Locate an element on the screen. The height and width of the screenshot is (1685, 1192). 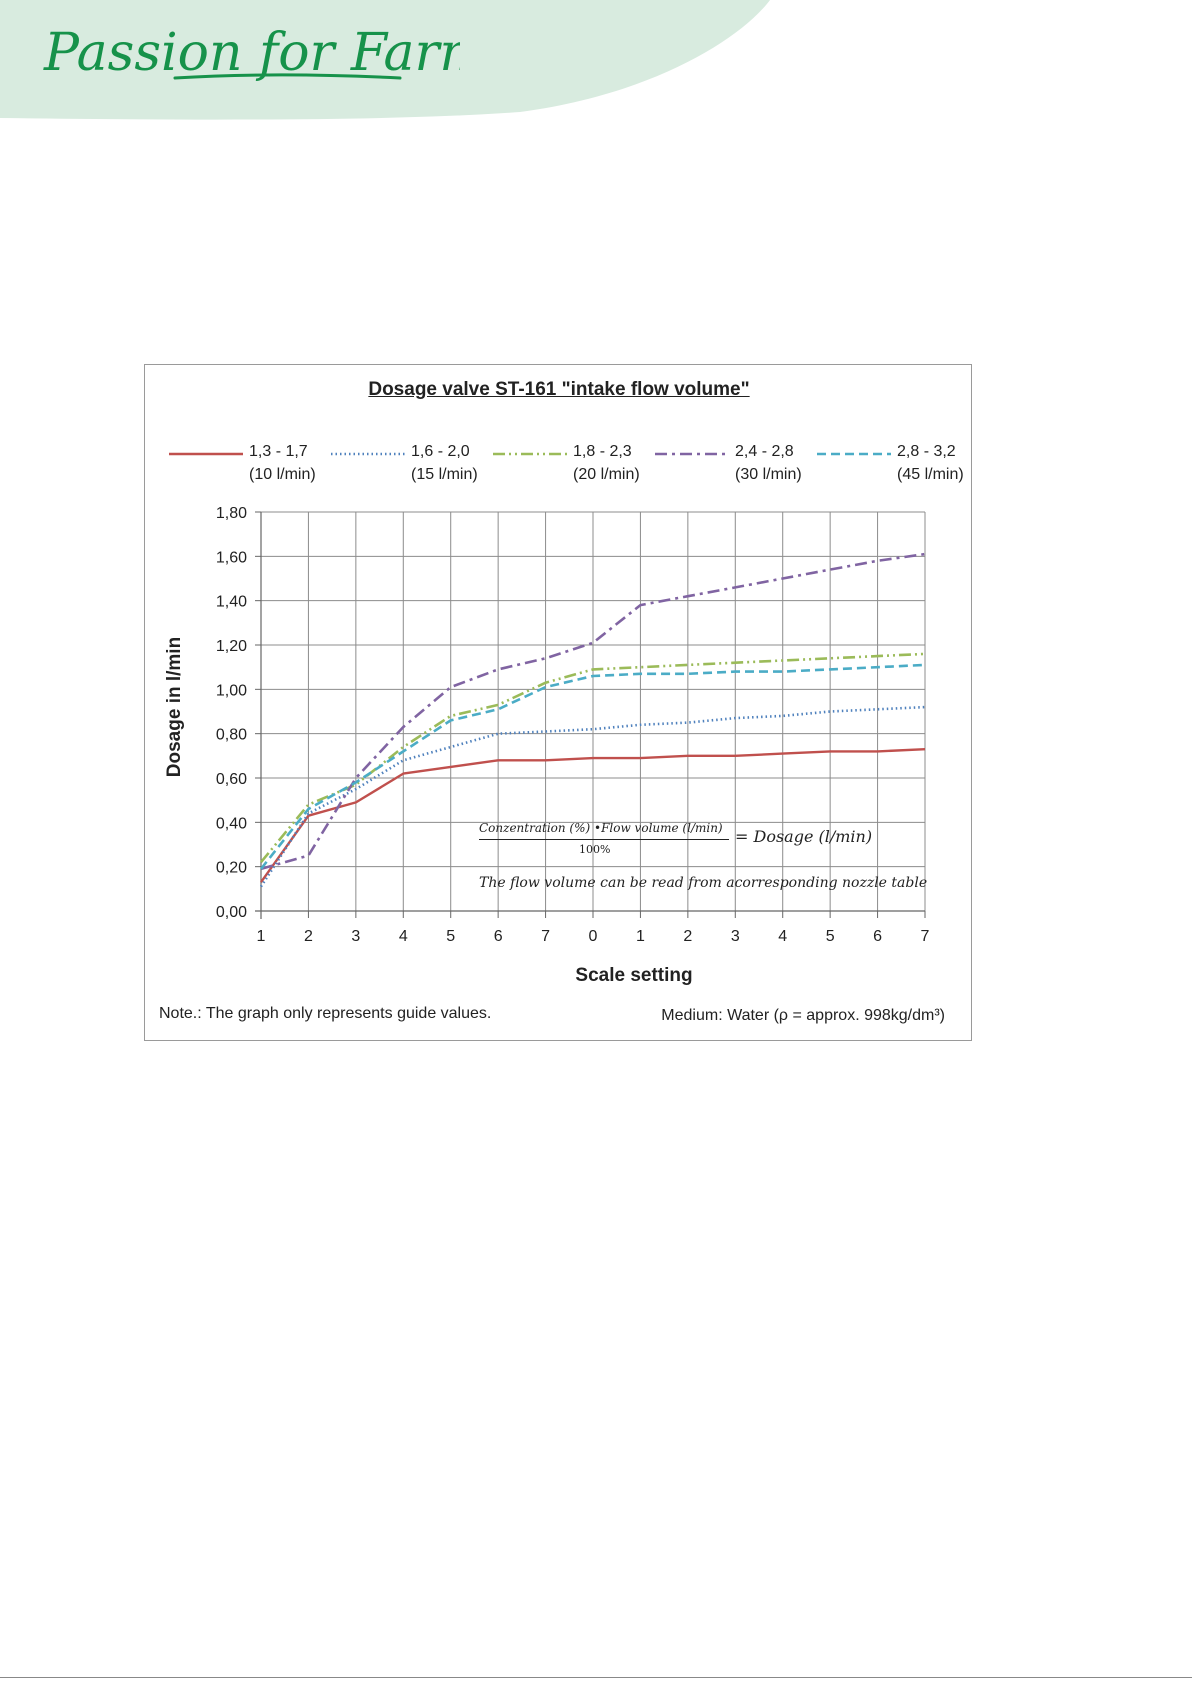
legend-series-flow: (20 l/min) is located at coordinates (606, 474).